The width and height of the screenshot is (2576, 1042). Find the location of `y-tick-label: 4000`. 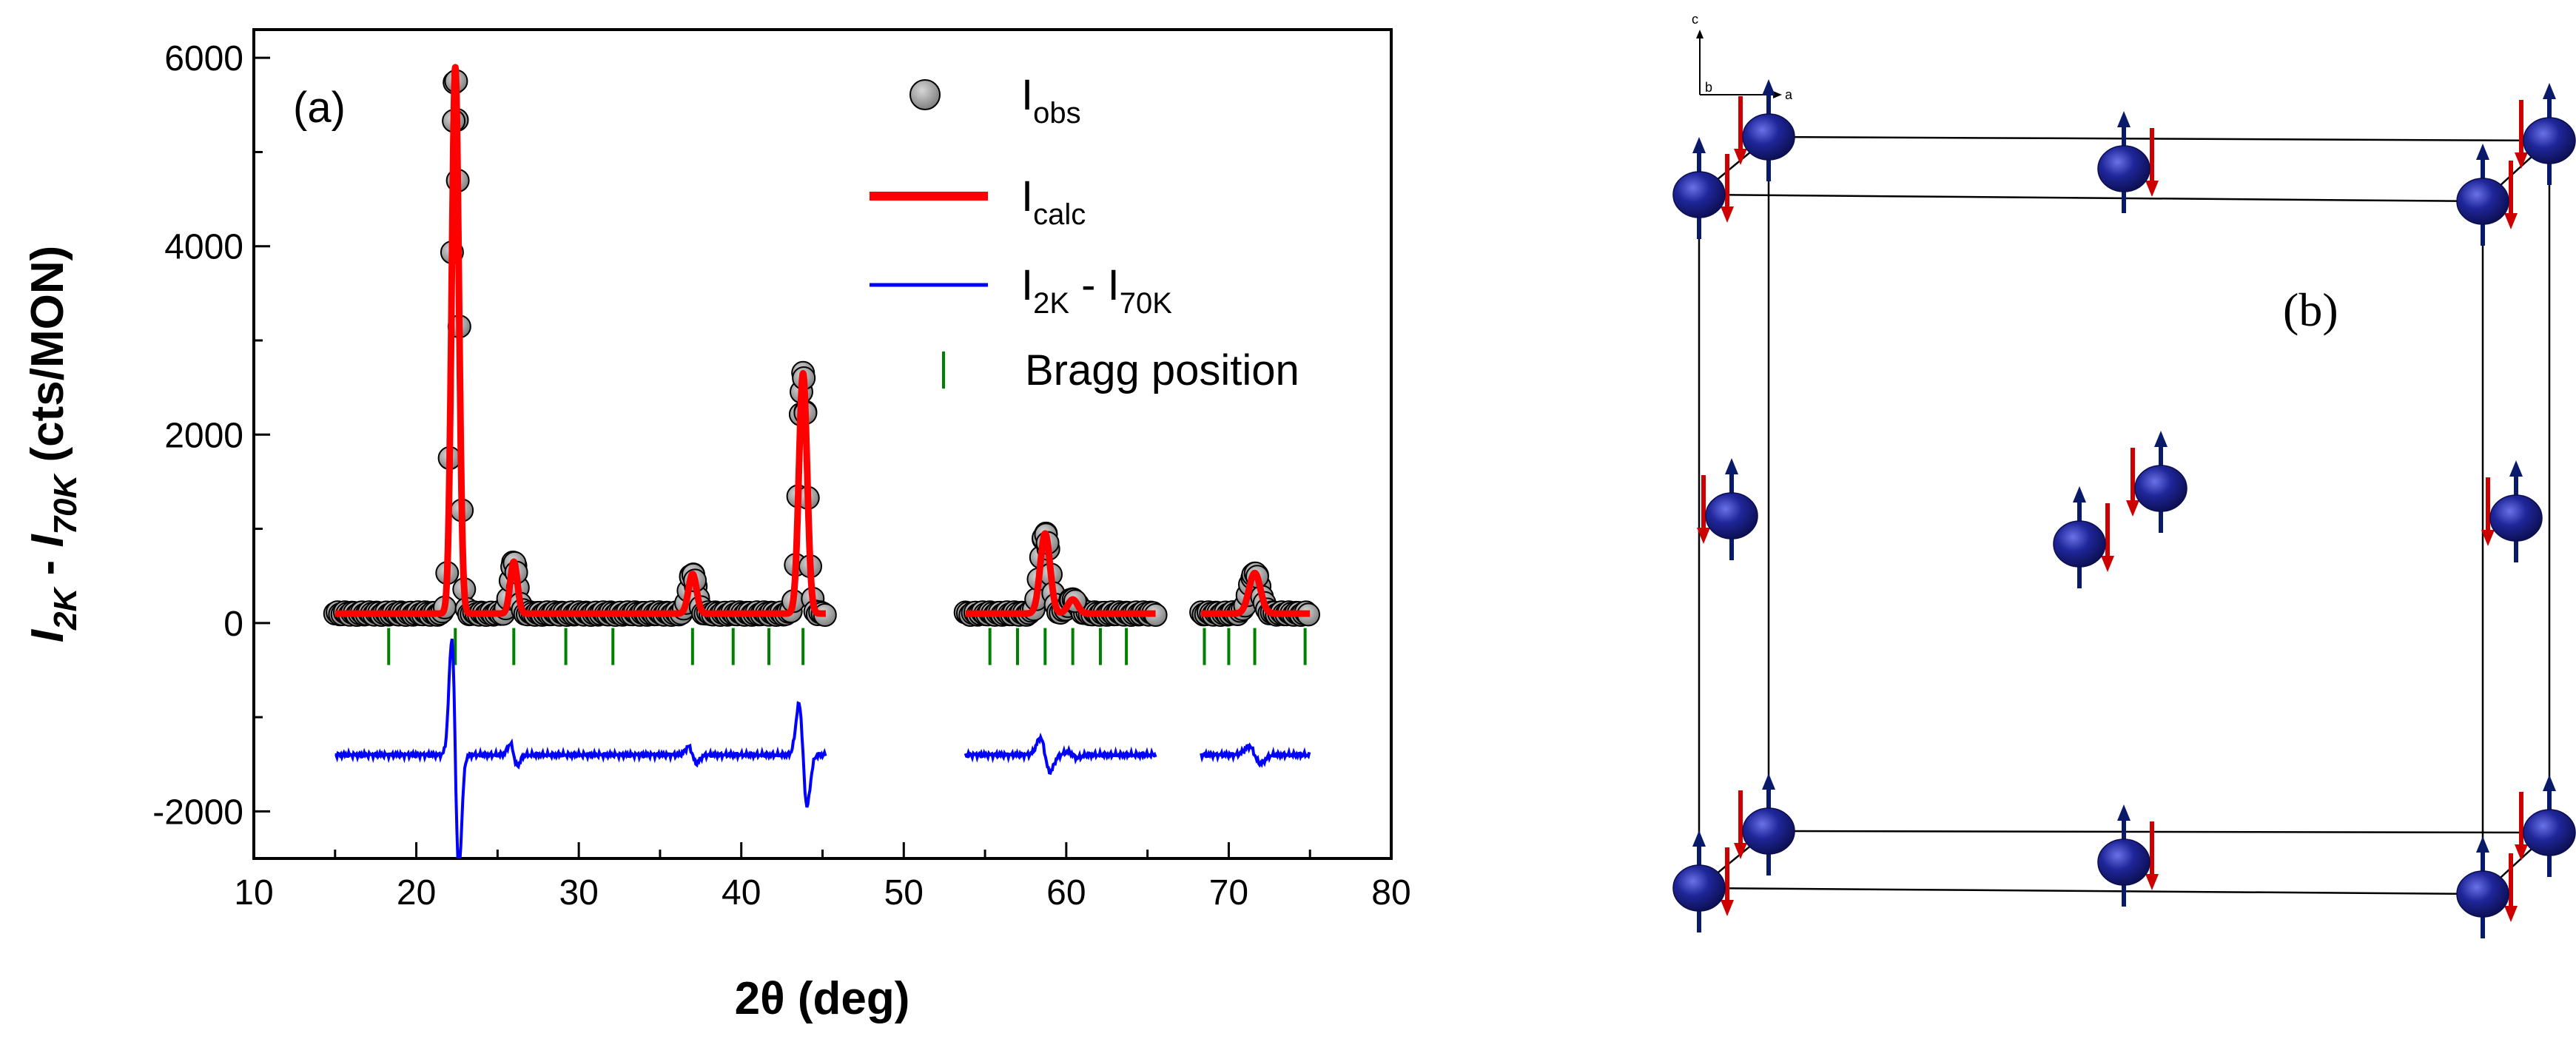

y-tick-label: 4000 is located at coordinates (203, 248).